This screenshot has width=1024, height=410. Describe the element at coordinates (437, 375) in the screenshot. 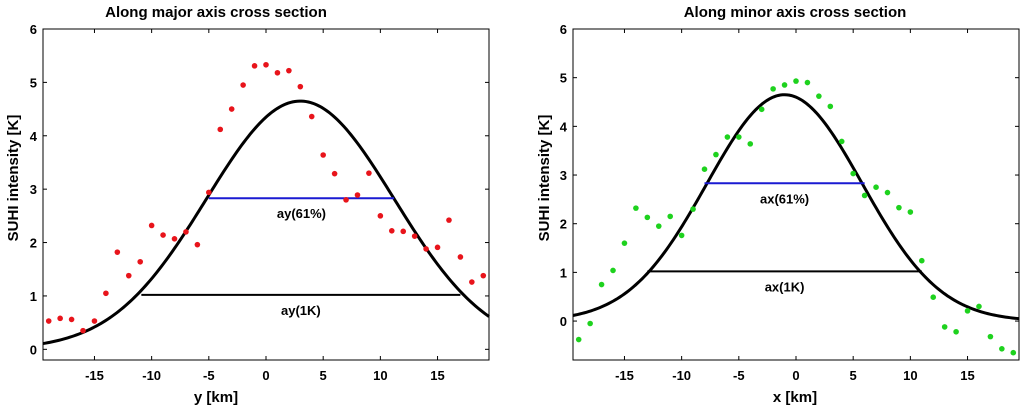

I see `x-tick-label: 15` at that location.